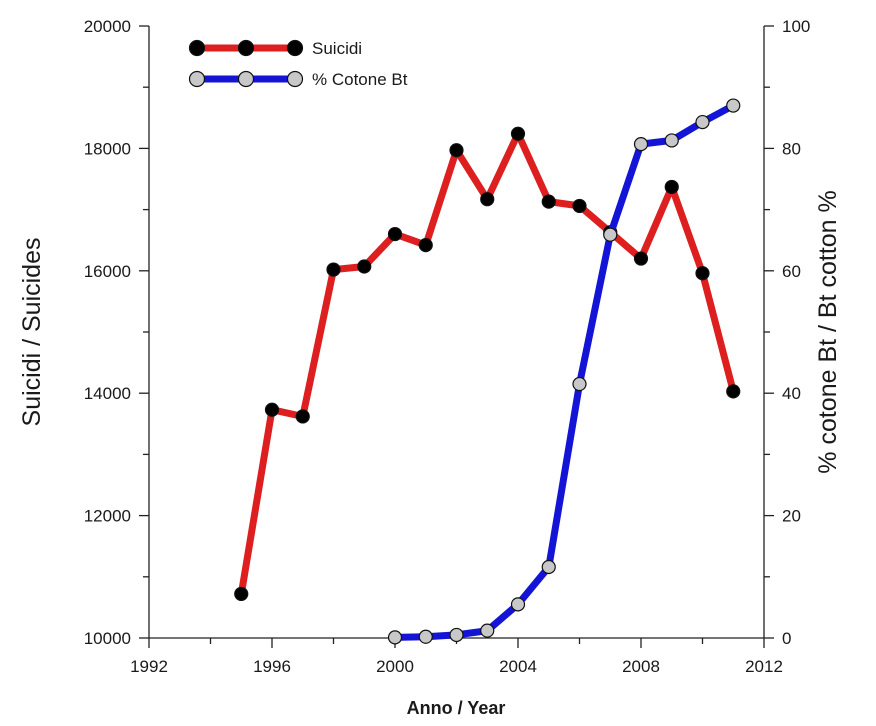  What do you see at coordinates (107, 393) in the screenshot?
I see `y-left-tick-label: 14000` at bounding box center [107, 393].